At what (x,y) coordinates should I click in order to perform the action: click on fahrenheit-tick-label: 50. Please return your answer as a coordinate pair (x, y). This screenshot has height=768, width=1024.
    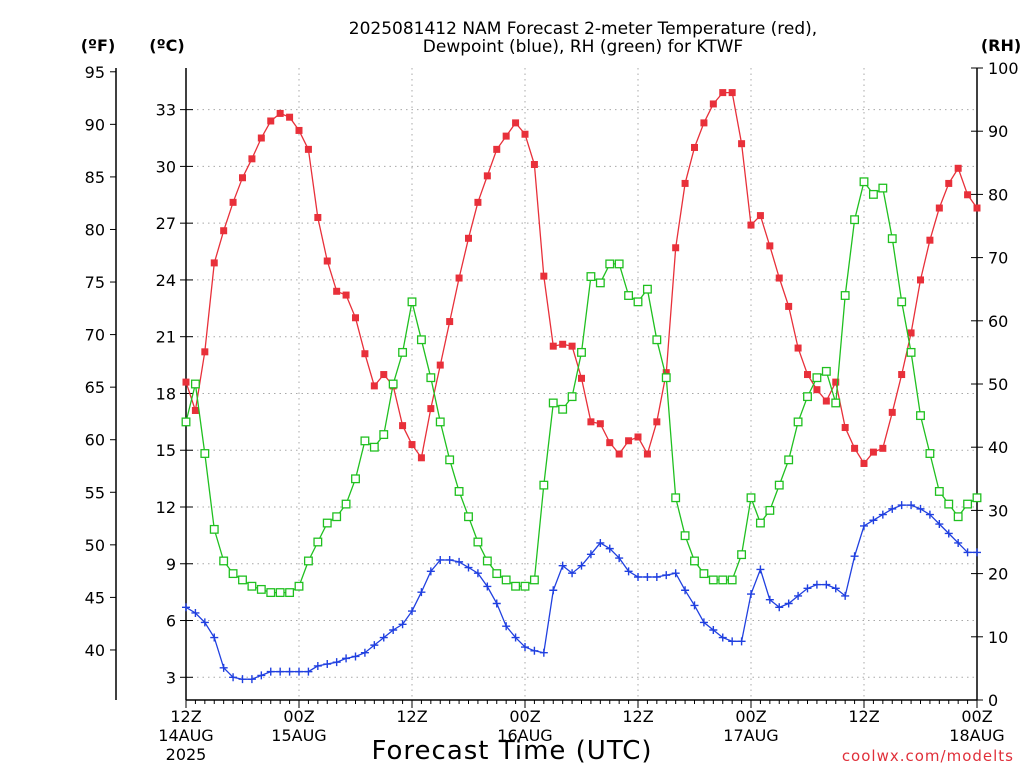
    Looking at the image, I should click on (95, 545).